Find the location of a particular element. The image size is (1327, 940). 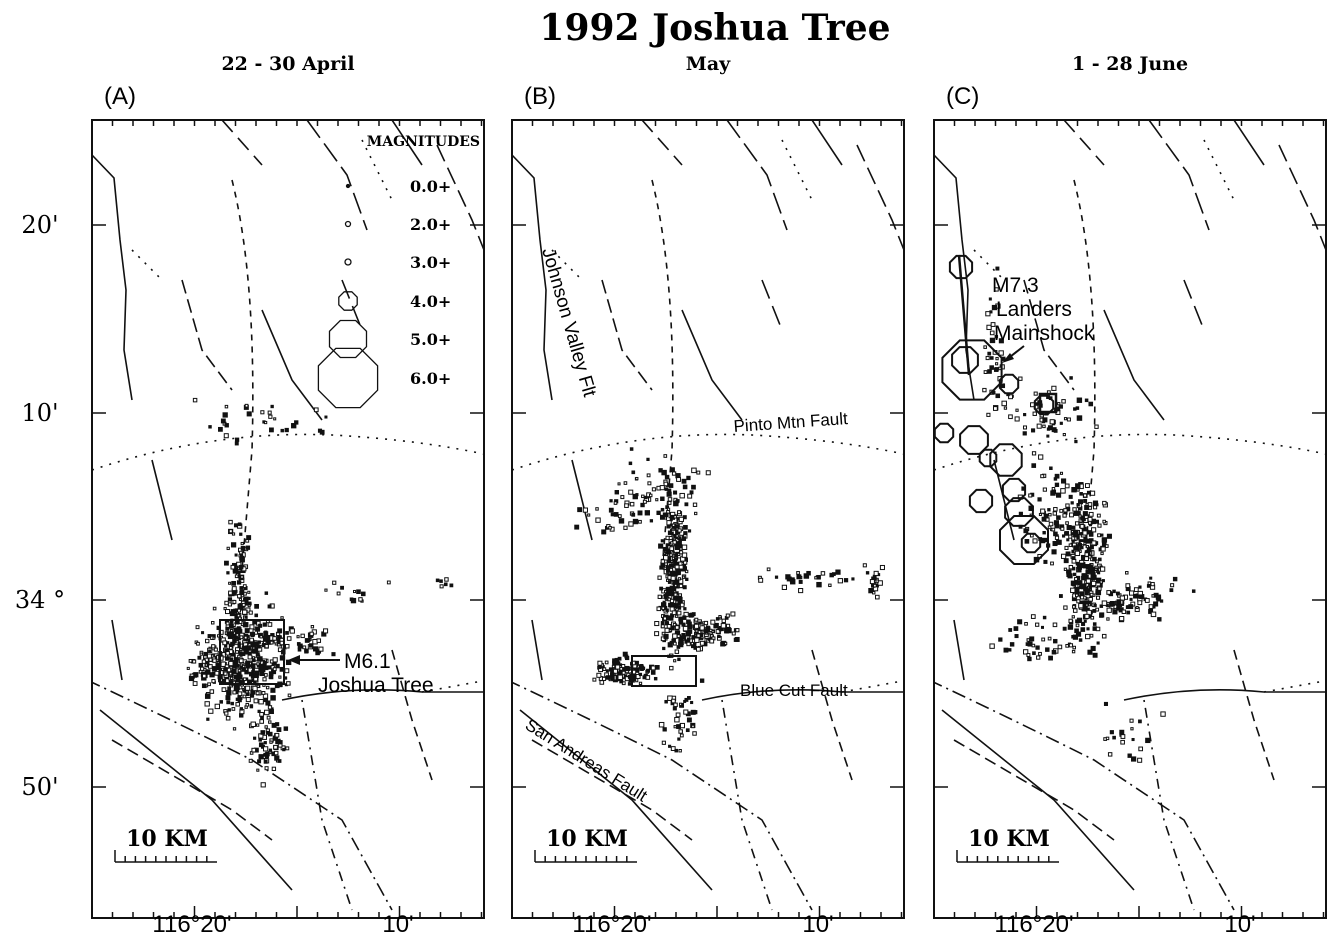

panel-label: (B) is located at coordinates (540, 96).